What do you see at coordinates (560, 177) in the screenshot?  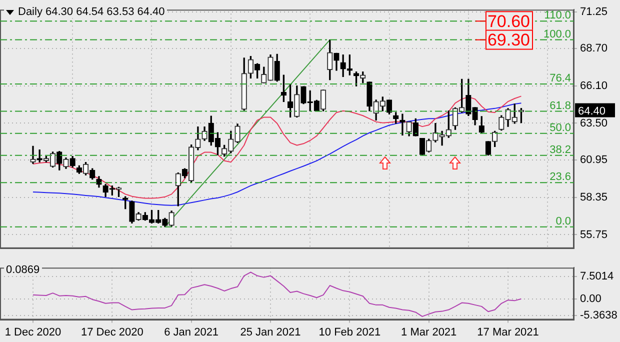 I see `annotation: 23.6` at bounding box center [560, 177].